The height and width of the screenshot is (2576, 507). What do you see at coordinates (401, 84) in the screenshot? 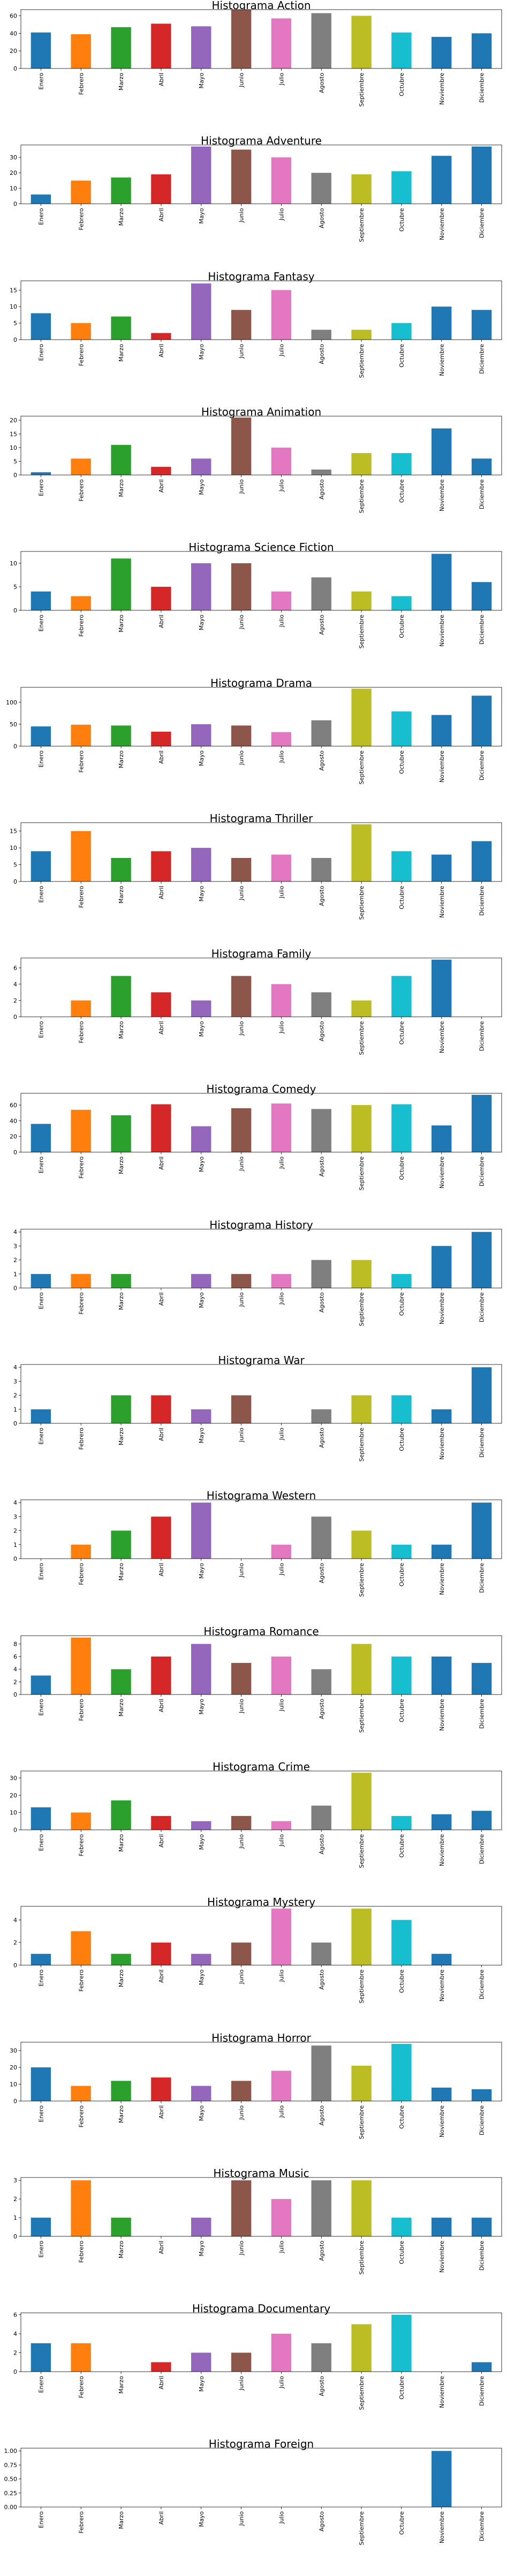
I see `x-tick-label: Octubre` at bounding box center [401, 84].